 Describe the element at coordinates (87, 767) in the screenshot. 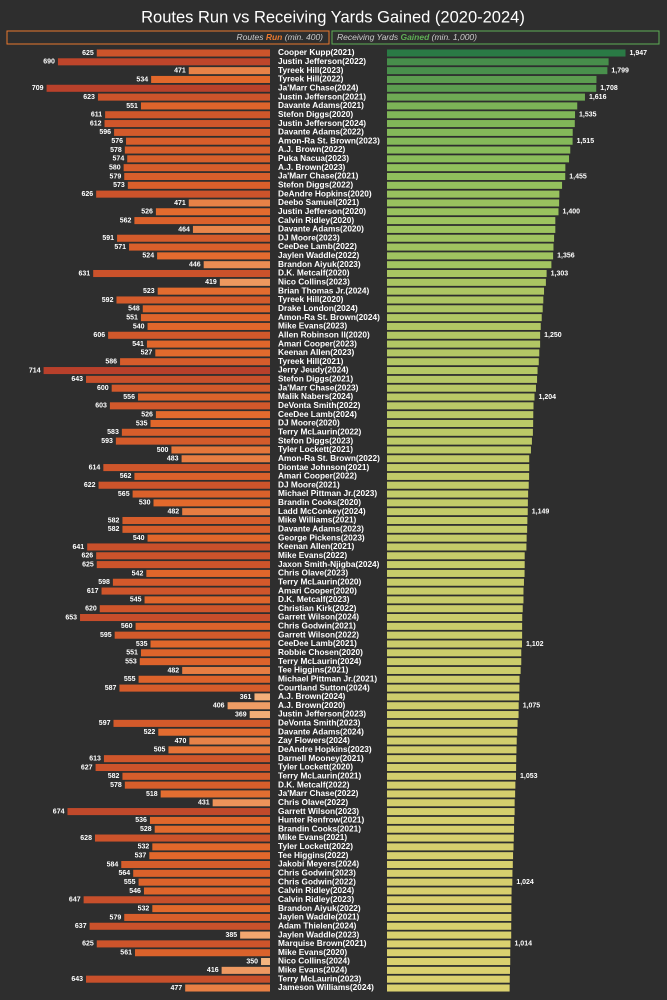

I see `routes-label: 627` at that location.